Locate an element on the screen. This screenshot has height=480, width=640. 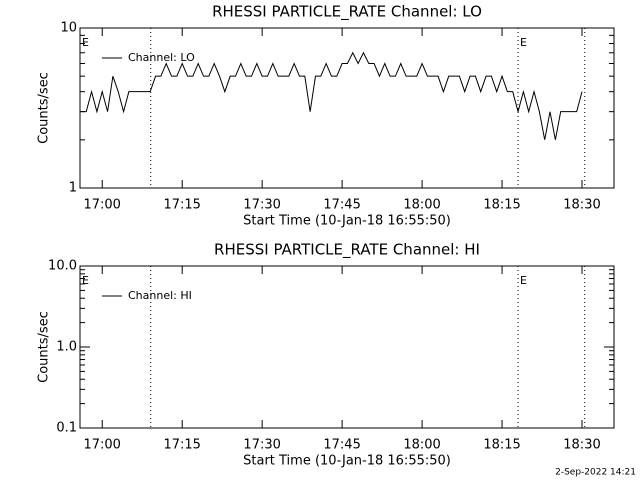
legend-label: Channel: LO is located at coordinates (161, 57).